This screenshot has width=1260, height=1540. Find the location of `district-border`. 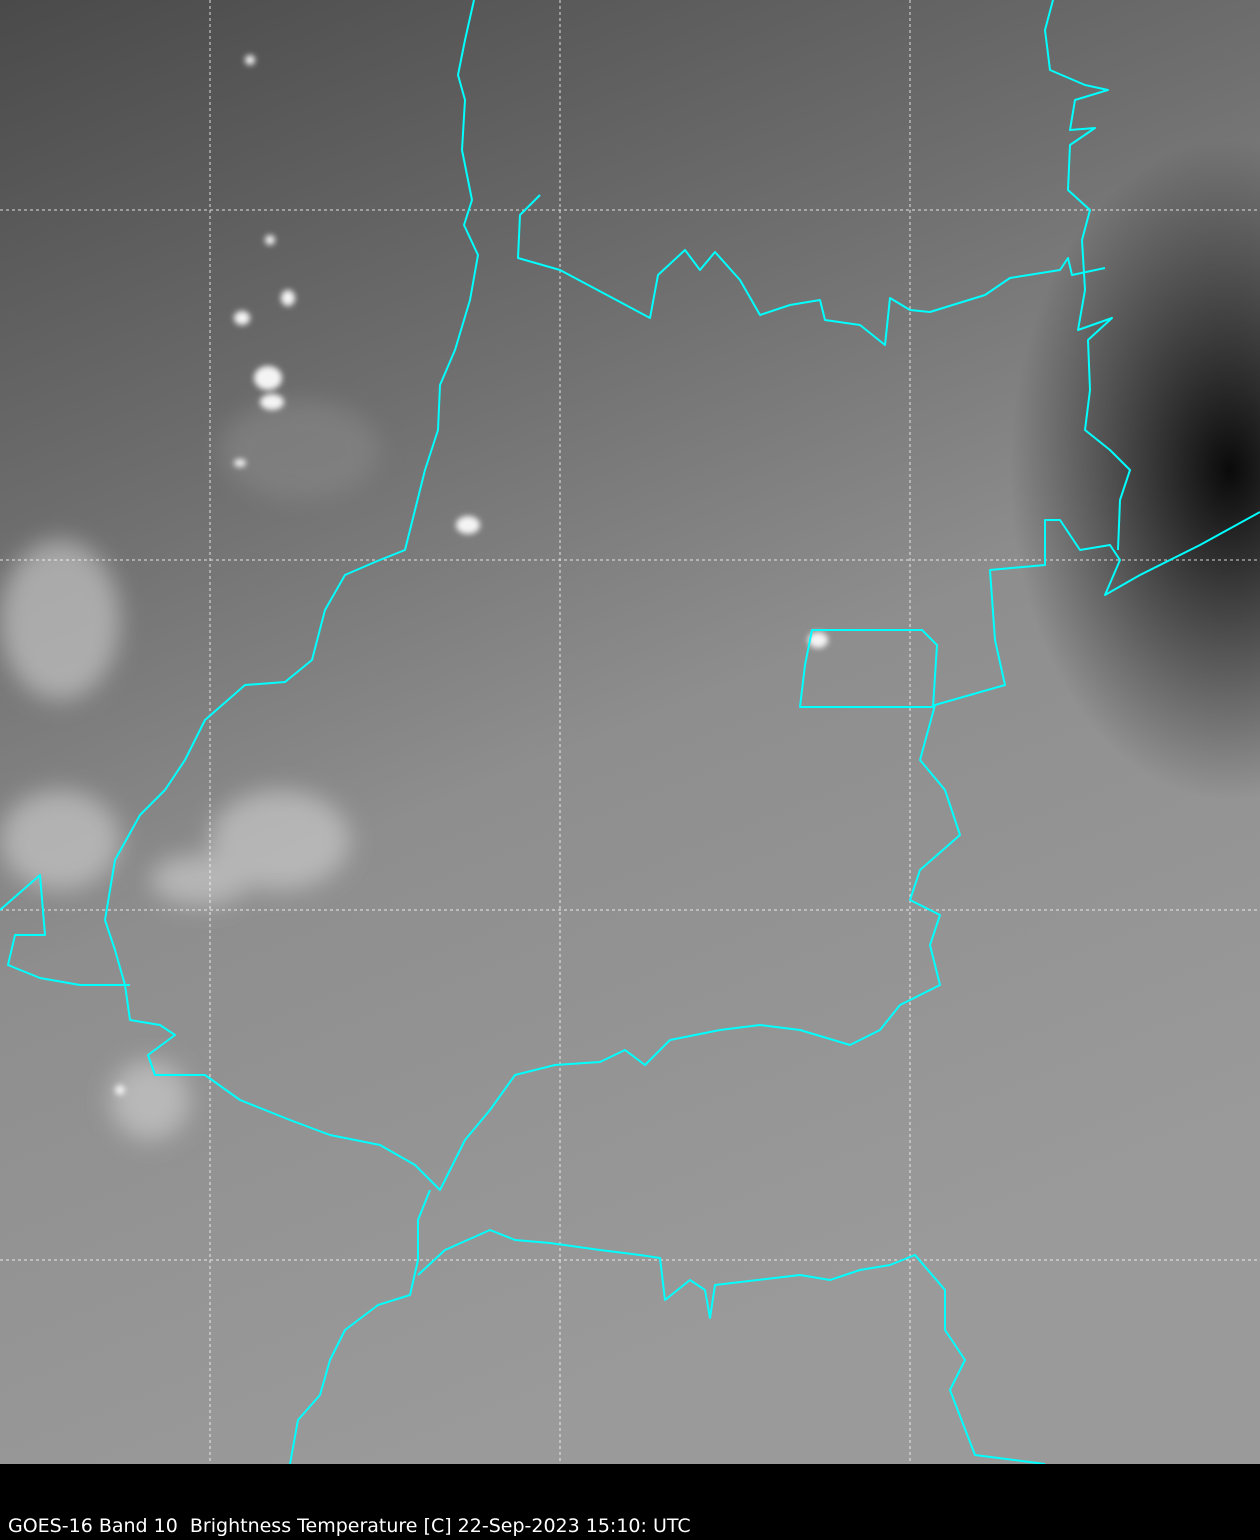

district-border is located at coordinates (868, 668).